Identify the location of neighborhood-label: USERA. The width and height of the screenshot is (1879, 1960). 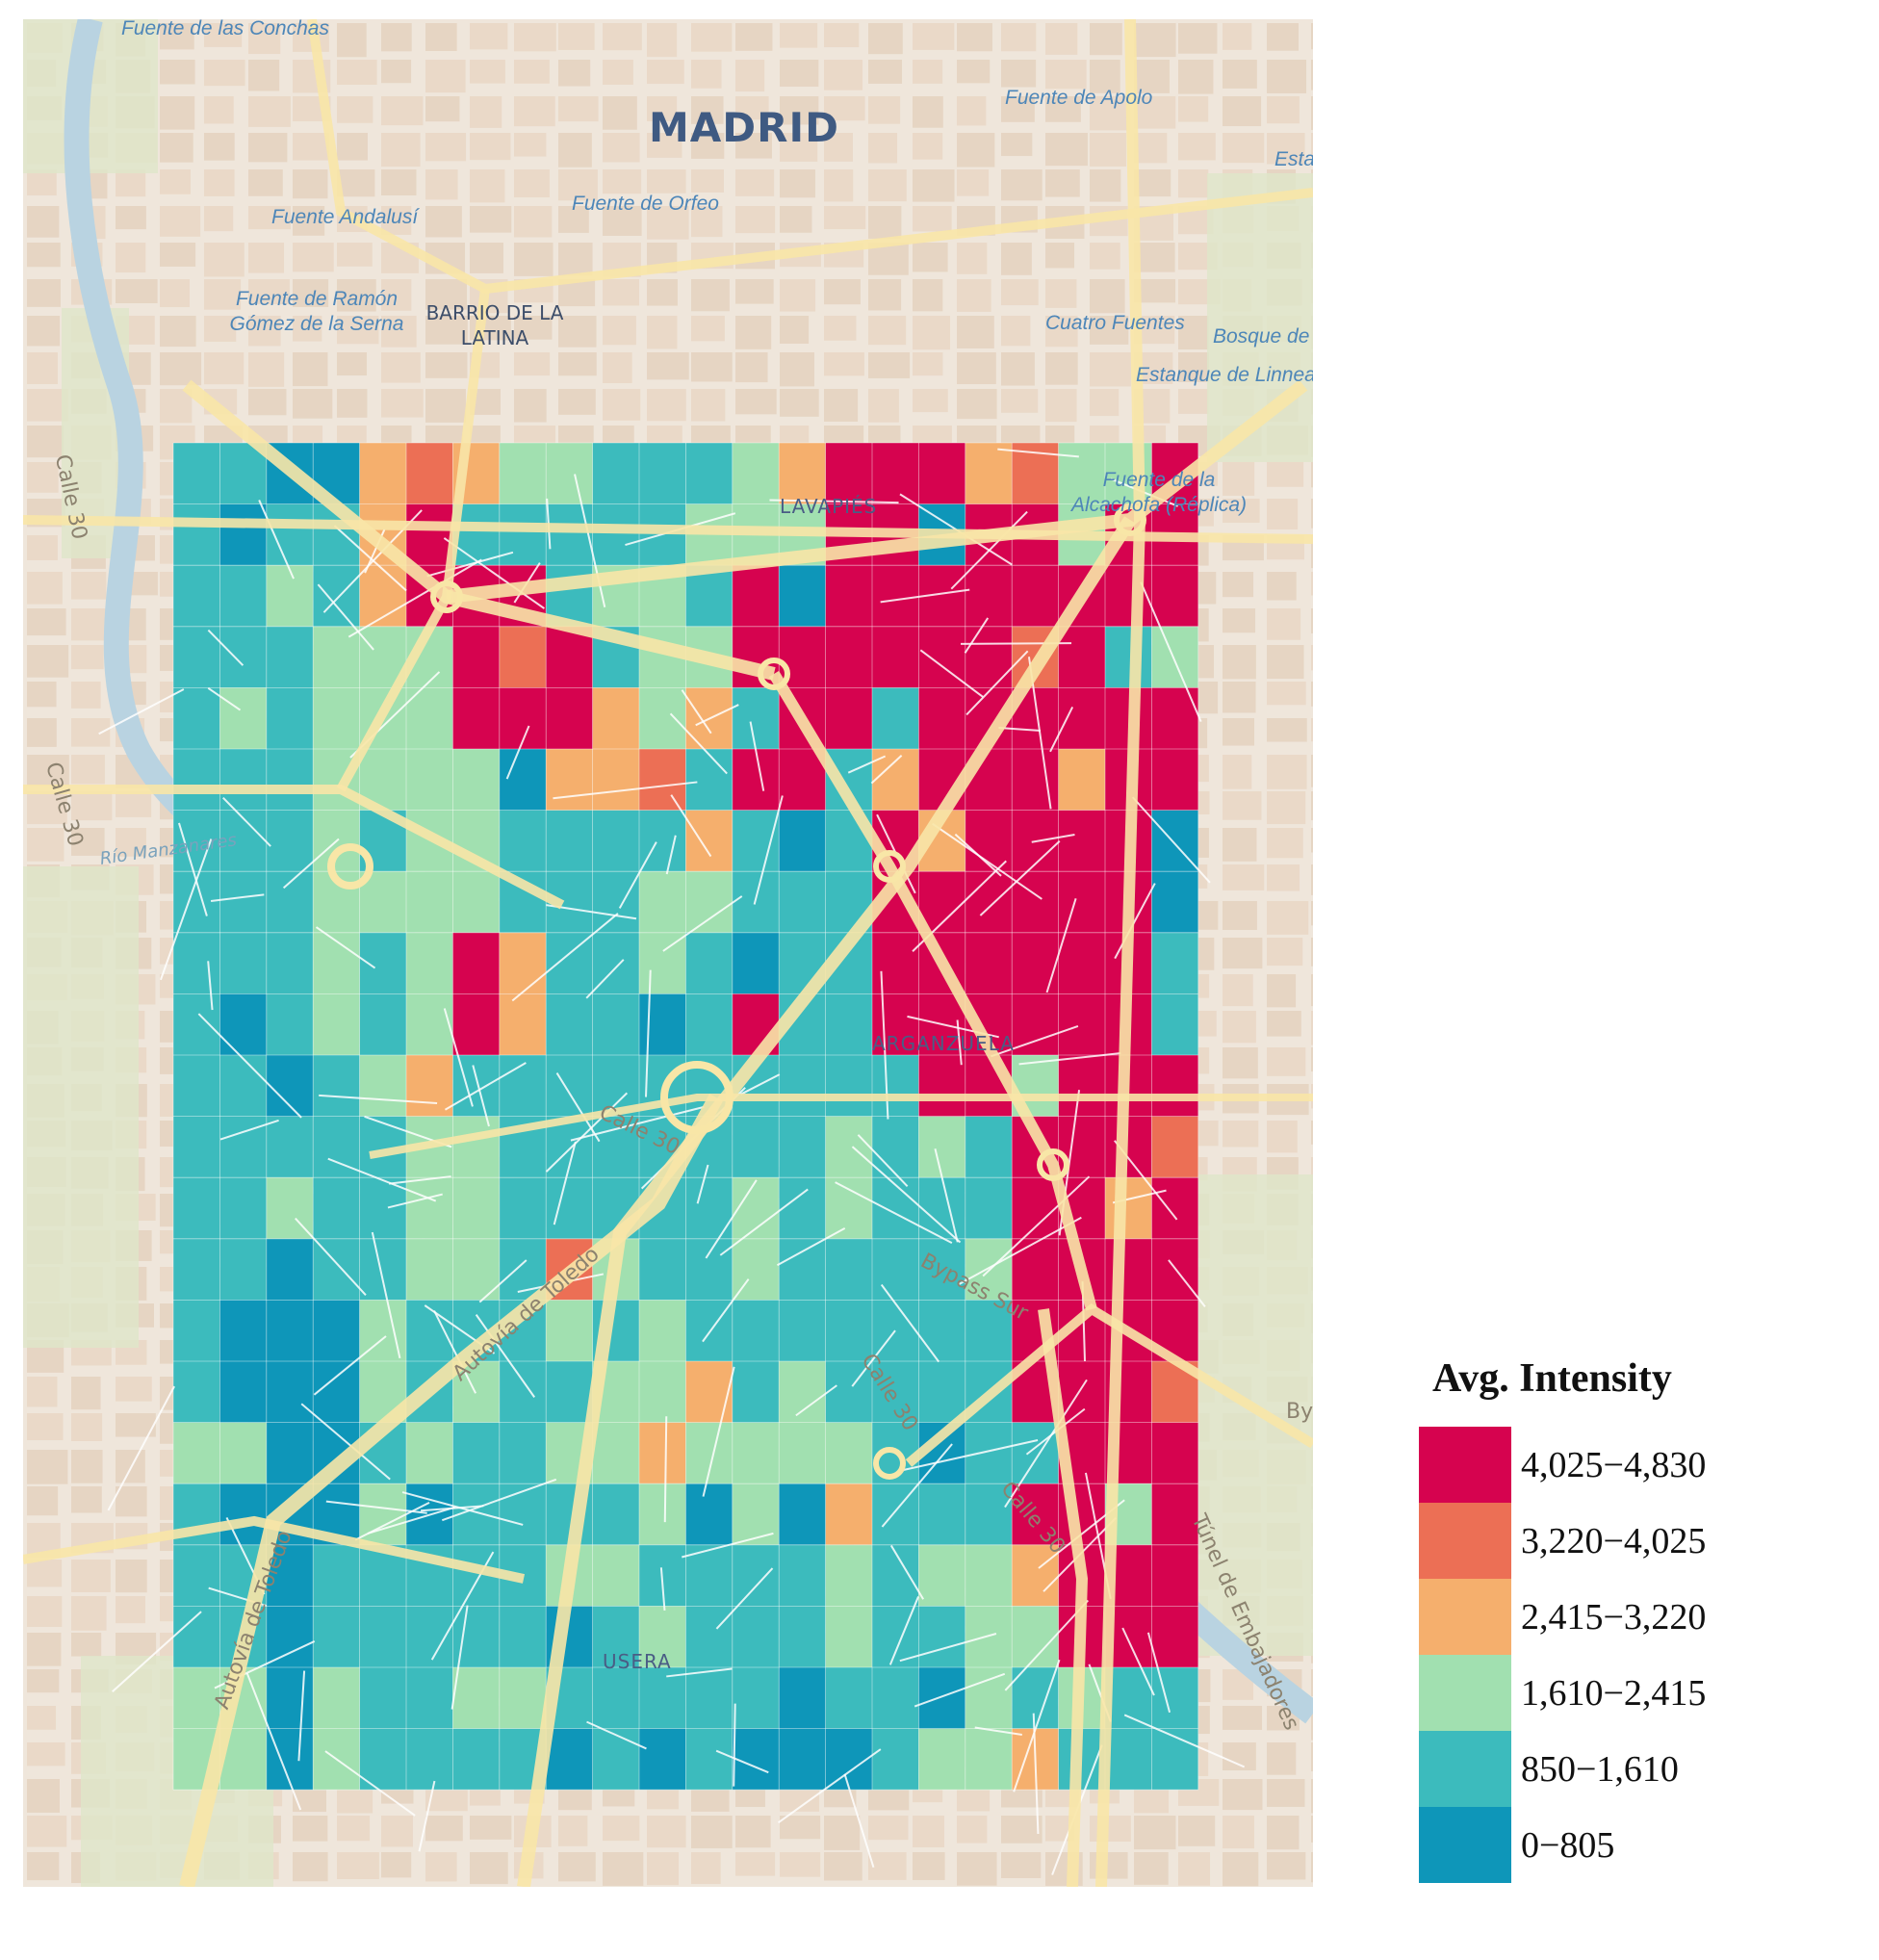
(638, 1662).